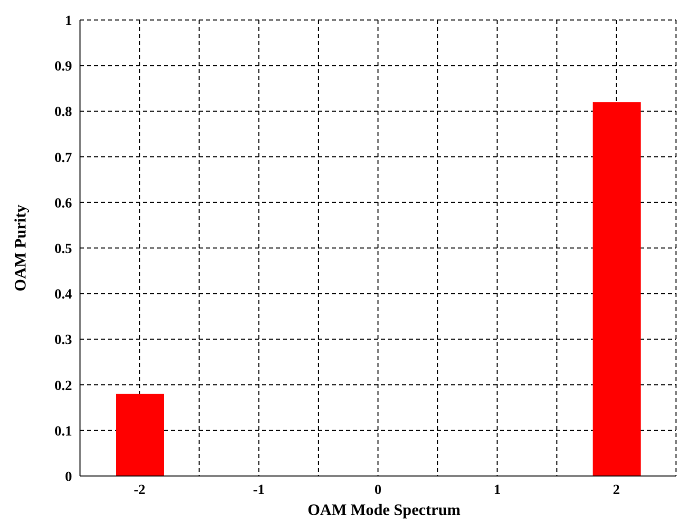 Image resolution: width=678 pixels, height=531 pixels. What do you see at coordinates (63, 340) in the screenshot?
I see `y-tick-label: 0.3` at bounding box center [63, 340].